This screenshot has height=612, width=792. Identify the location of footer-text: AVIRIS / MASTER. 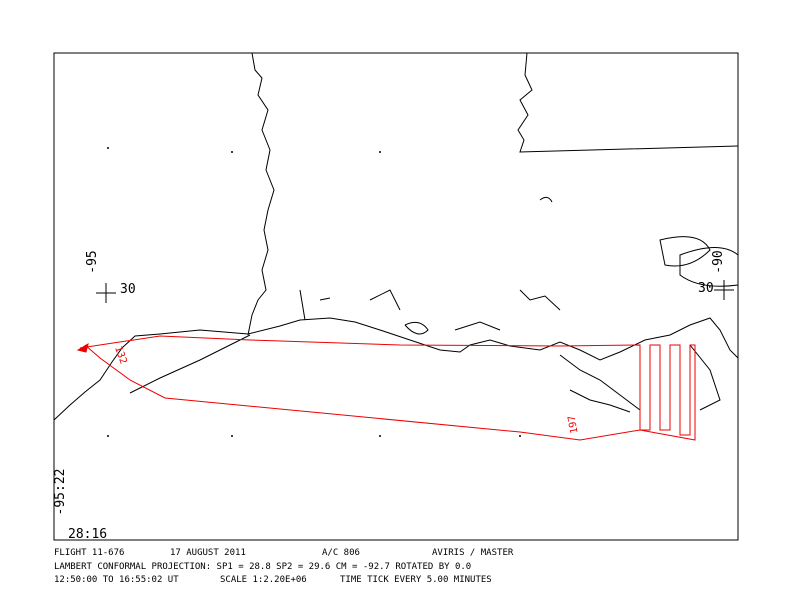
(473, 553).